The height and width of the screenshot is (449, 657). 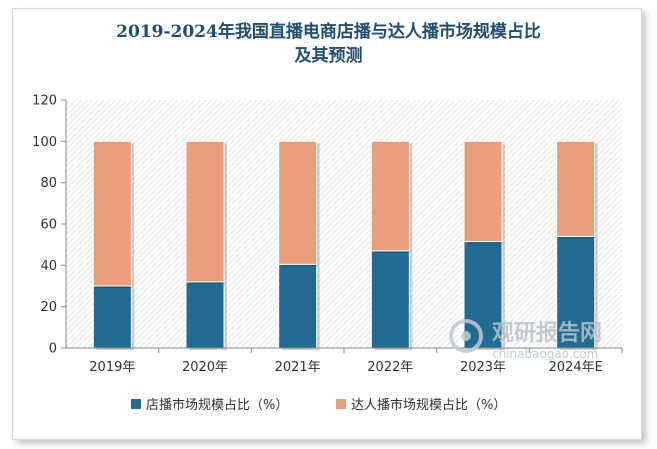 What do you see at coordinates (53, 349) in the screenshot?
I see `y-tick-label: 0` at bounding box center [53, 349].